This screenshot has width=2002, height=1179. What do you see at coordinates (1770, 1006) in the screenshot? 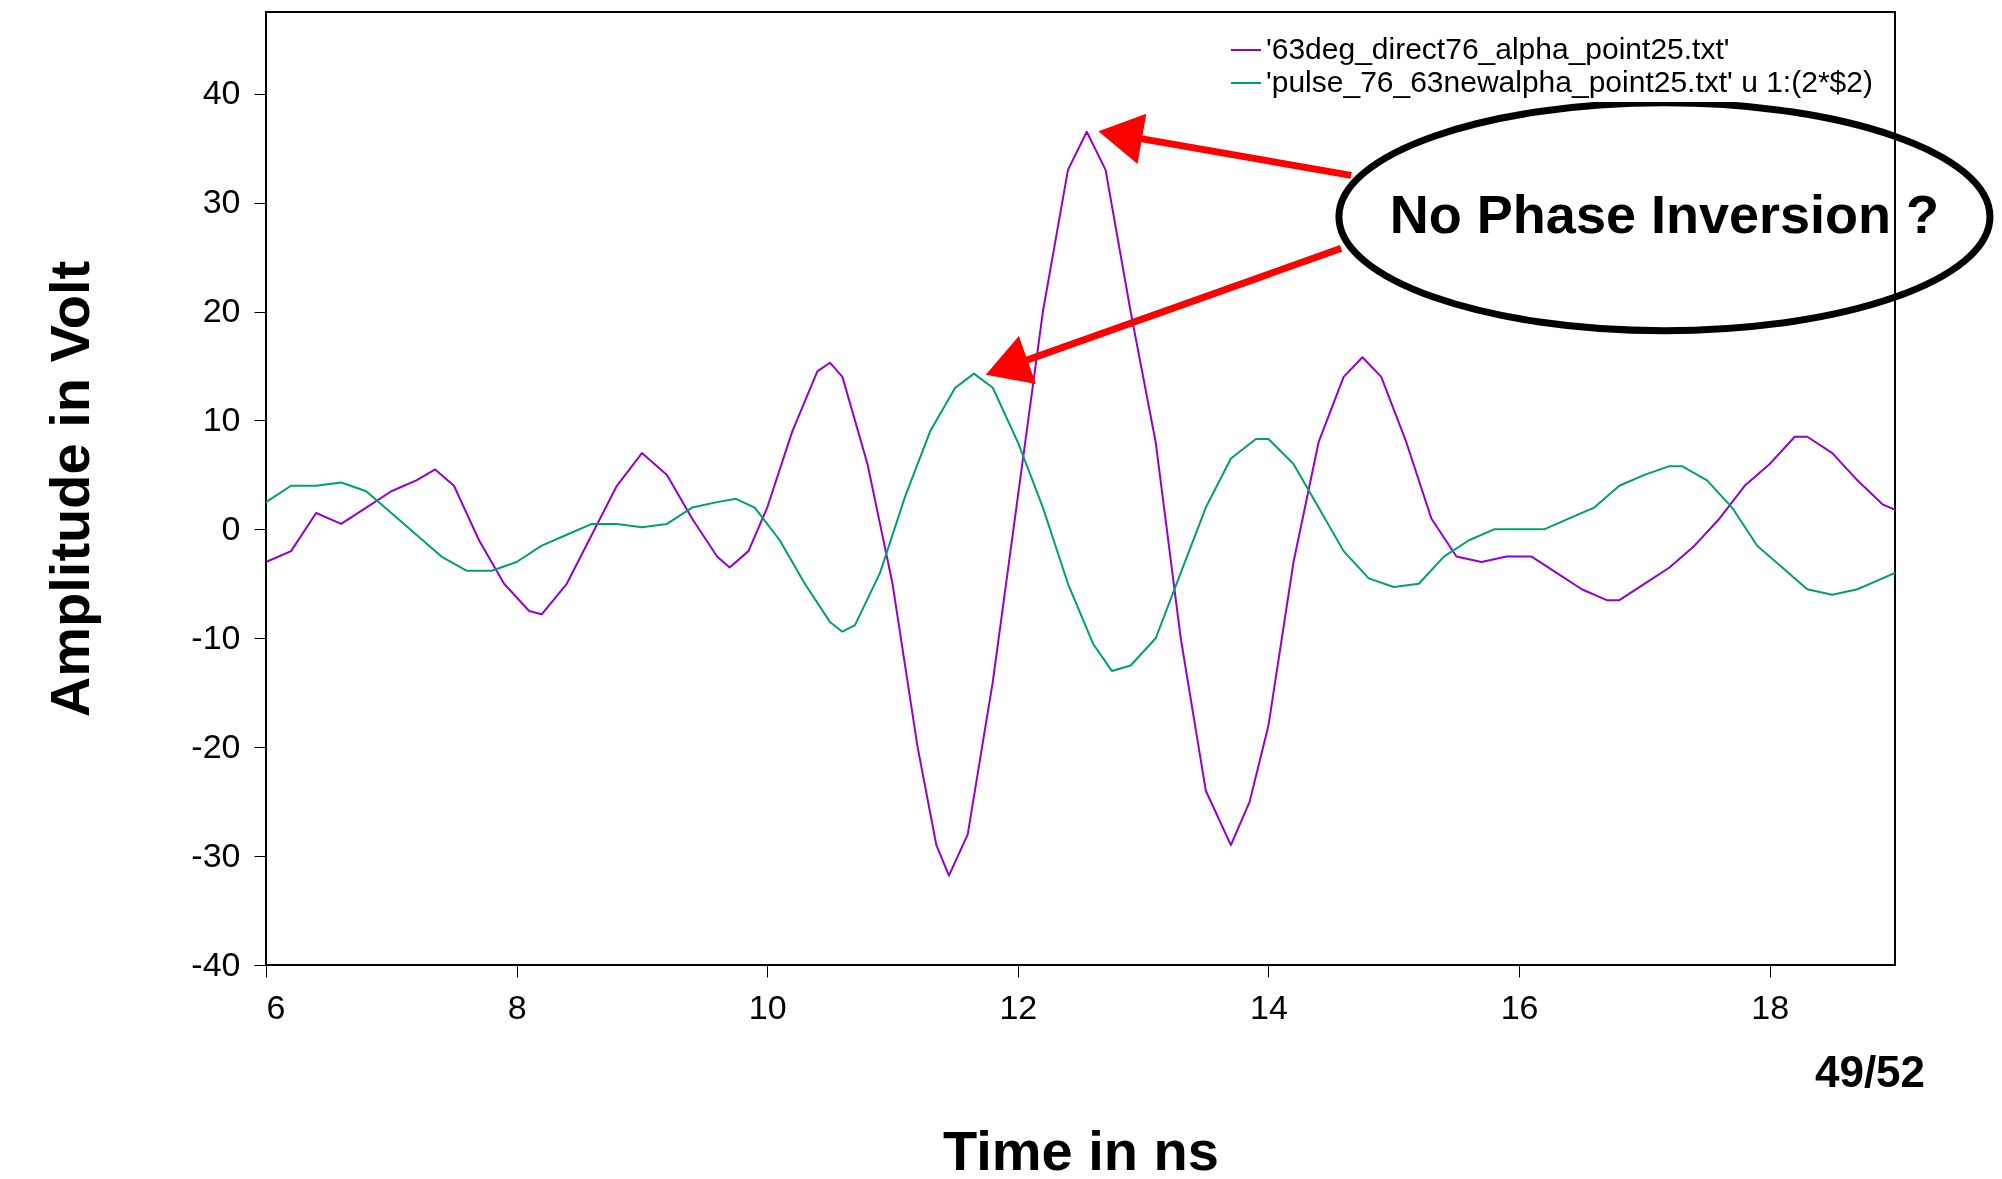
I see `x-tick-label: 18` at bounding box center [1770, 1006].